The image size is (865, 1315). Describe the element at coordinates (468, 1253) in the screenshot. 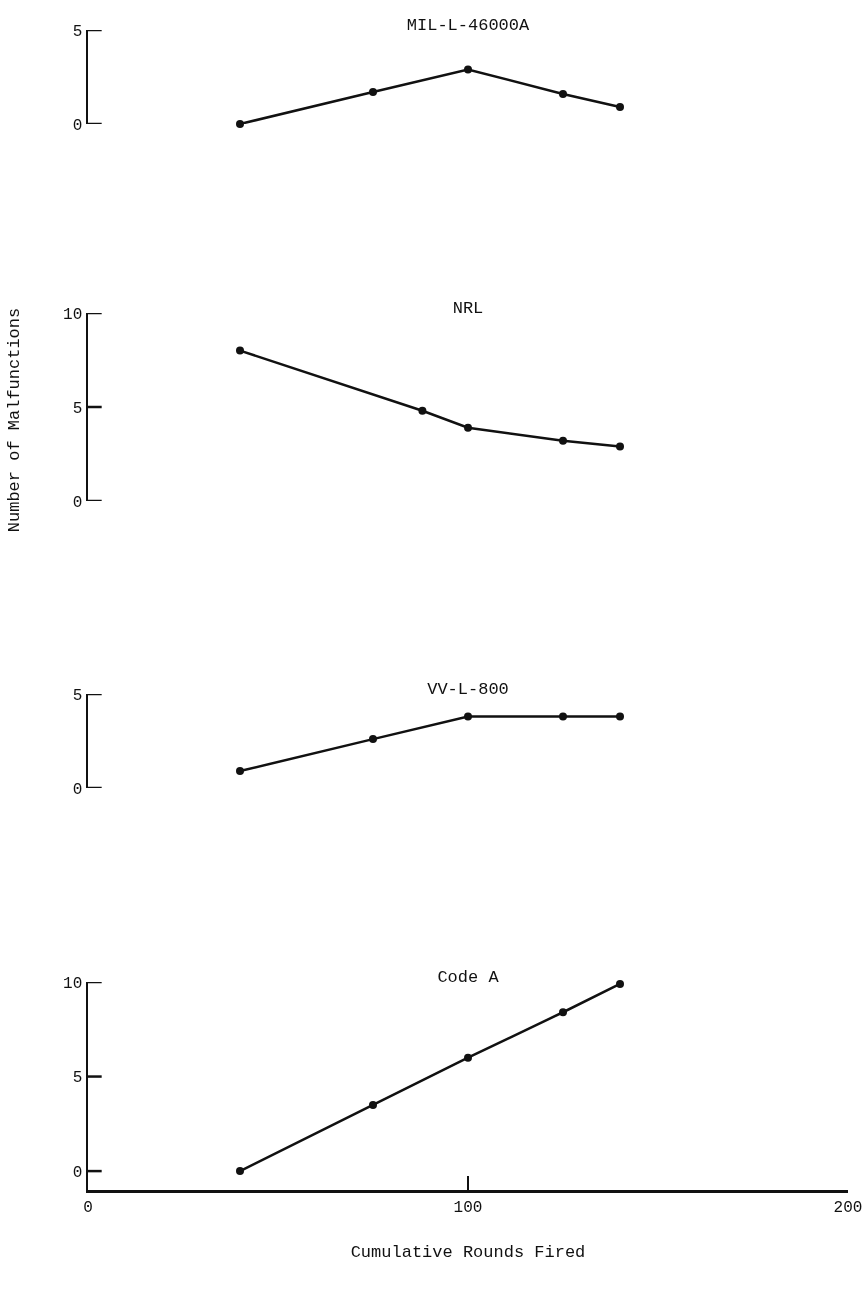

I see `x-axis-title: Cumulative Rounds Fired` at that location.